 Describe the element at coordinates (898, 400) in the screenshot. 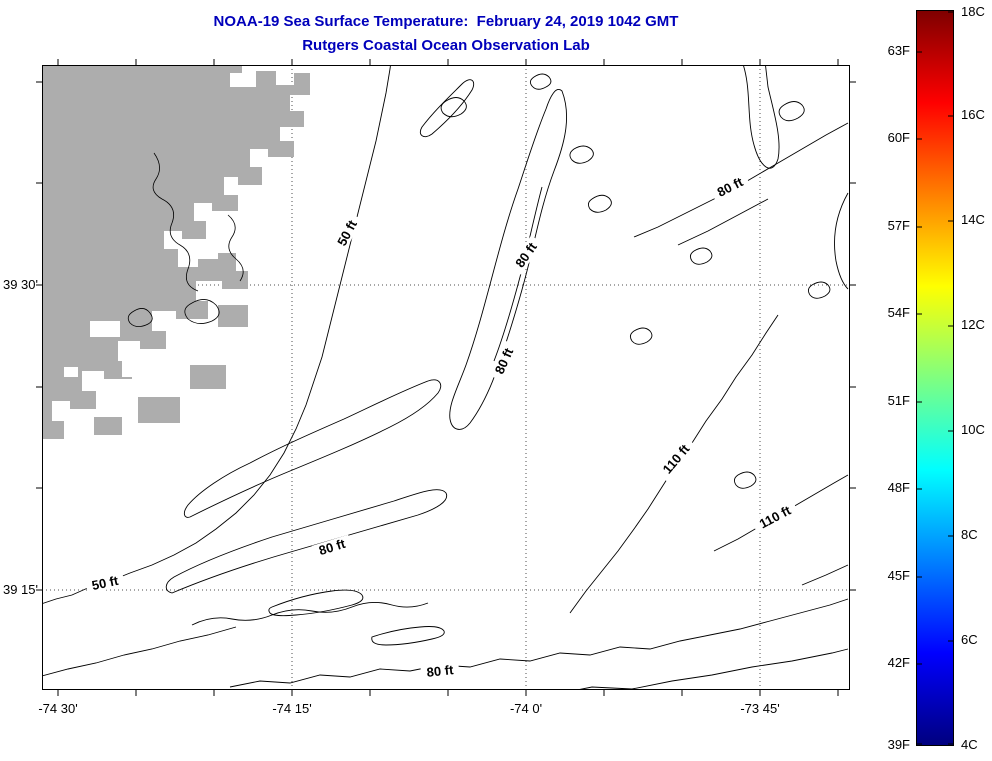

I see `colorbar-label-f: 51F` at that location.